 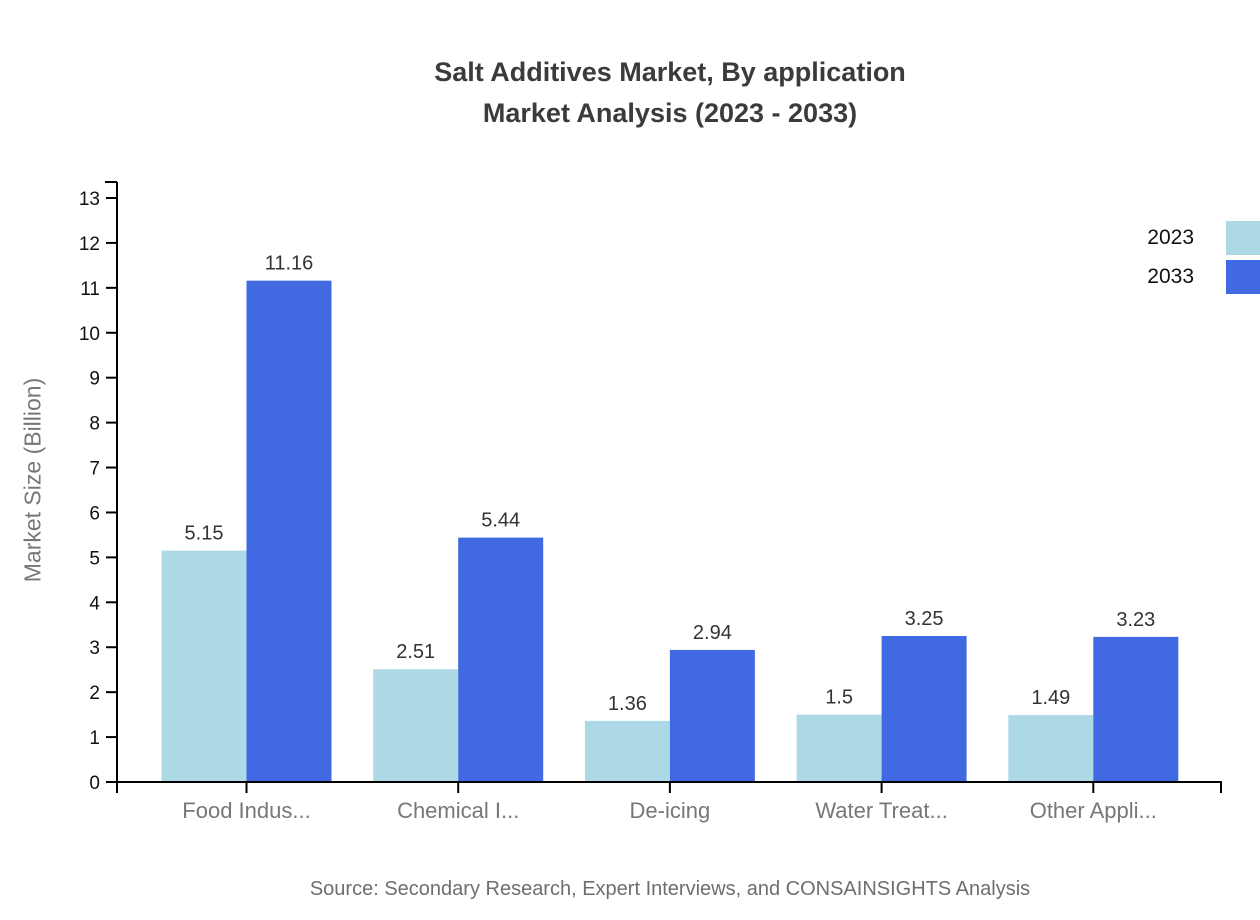 What do you see at coordinates (89, 334) in the screenshot?
I see `y-tick-label-10: 10` at bounding box center [89, 334].